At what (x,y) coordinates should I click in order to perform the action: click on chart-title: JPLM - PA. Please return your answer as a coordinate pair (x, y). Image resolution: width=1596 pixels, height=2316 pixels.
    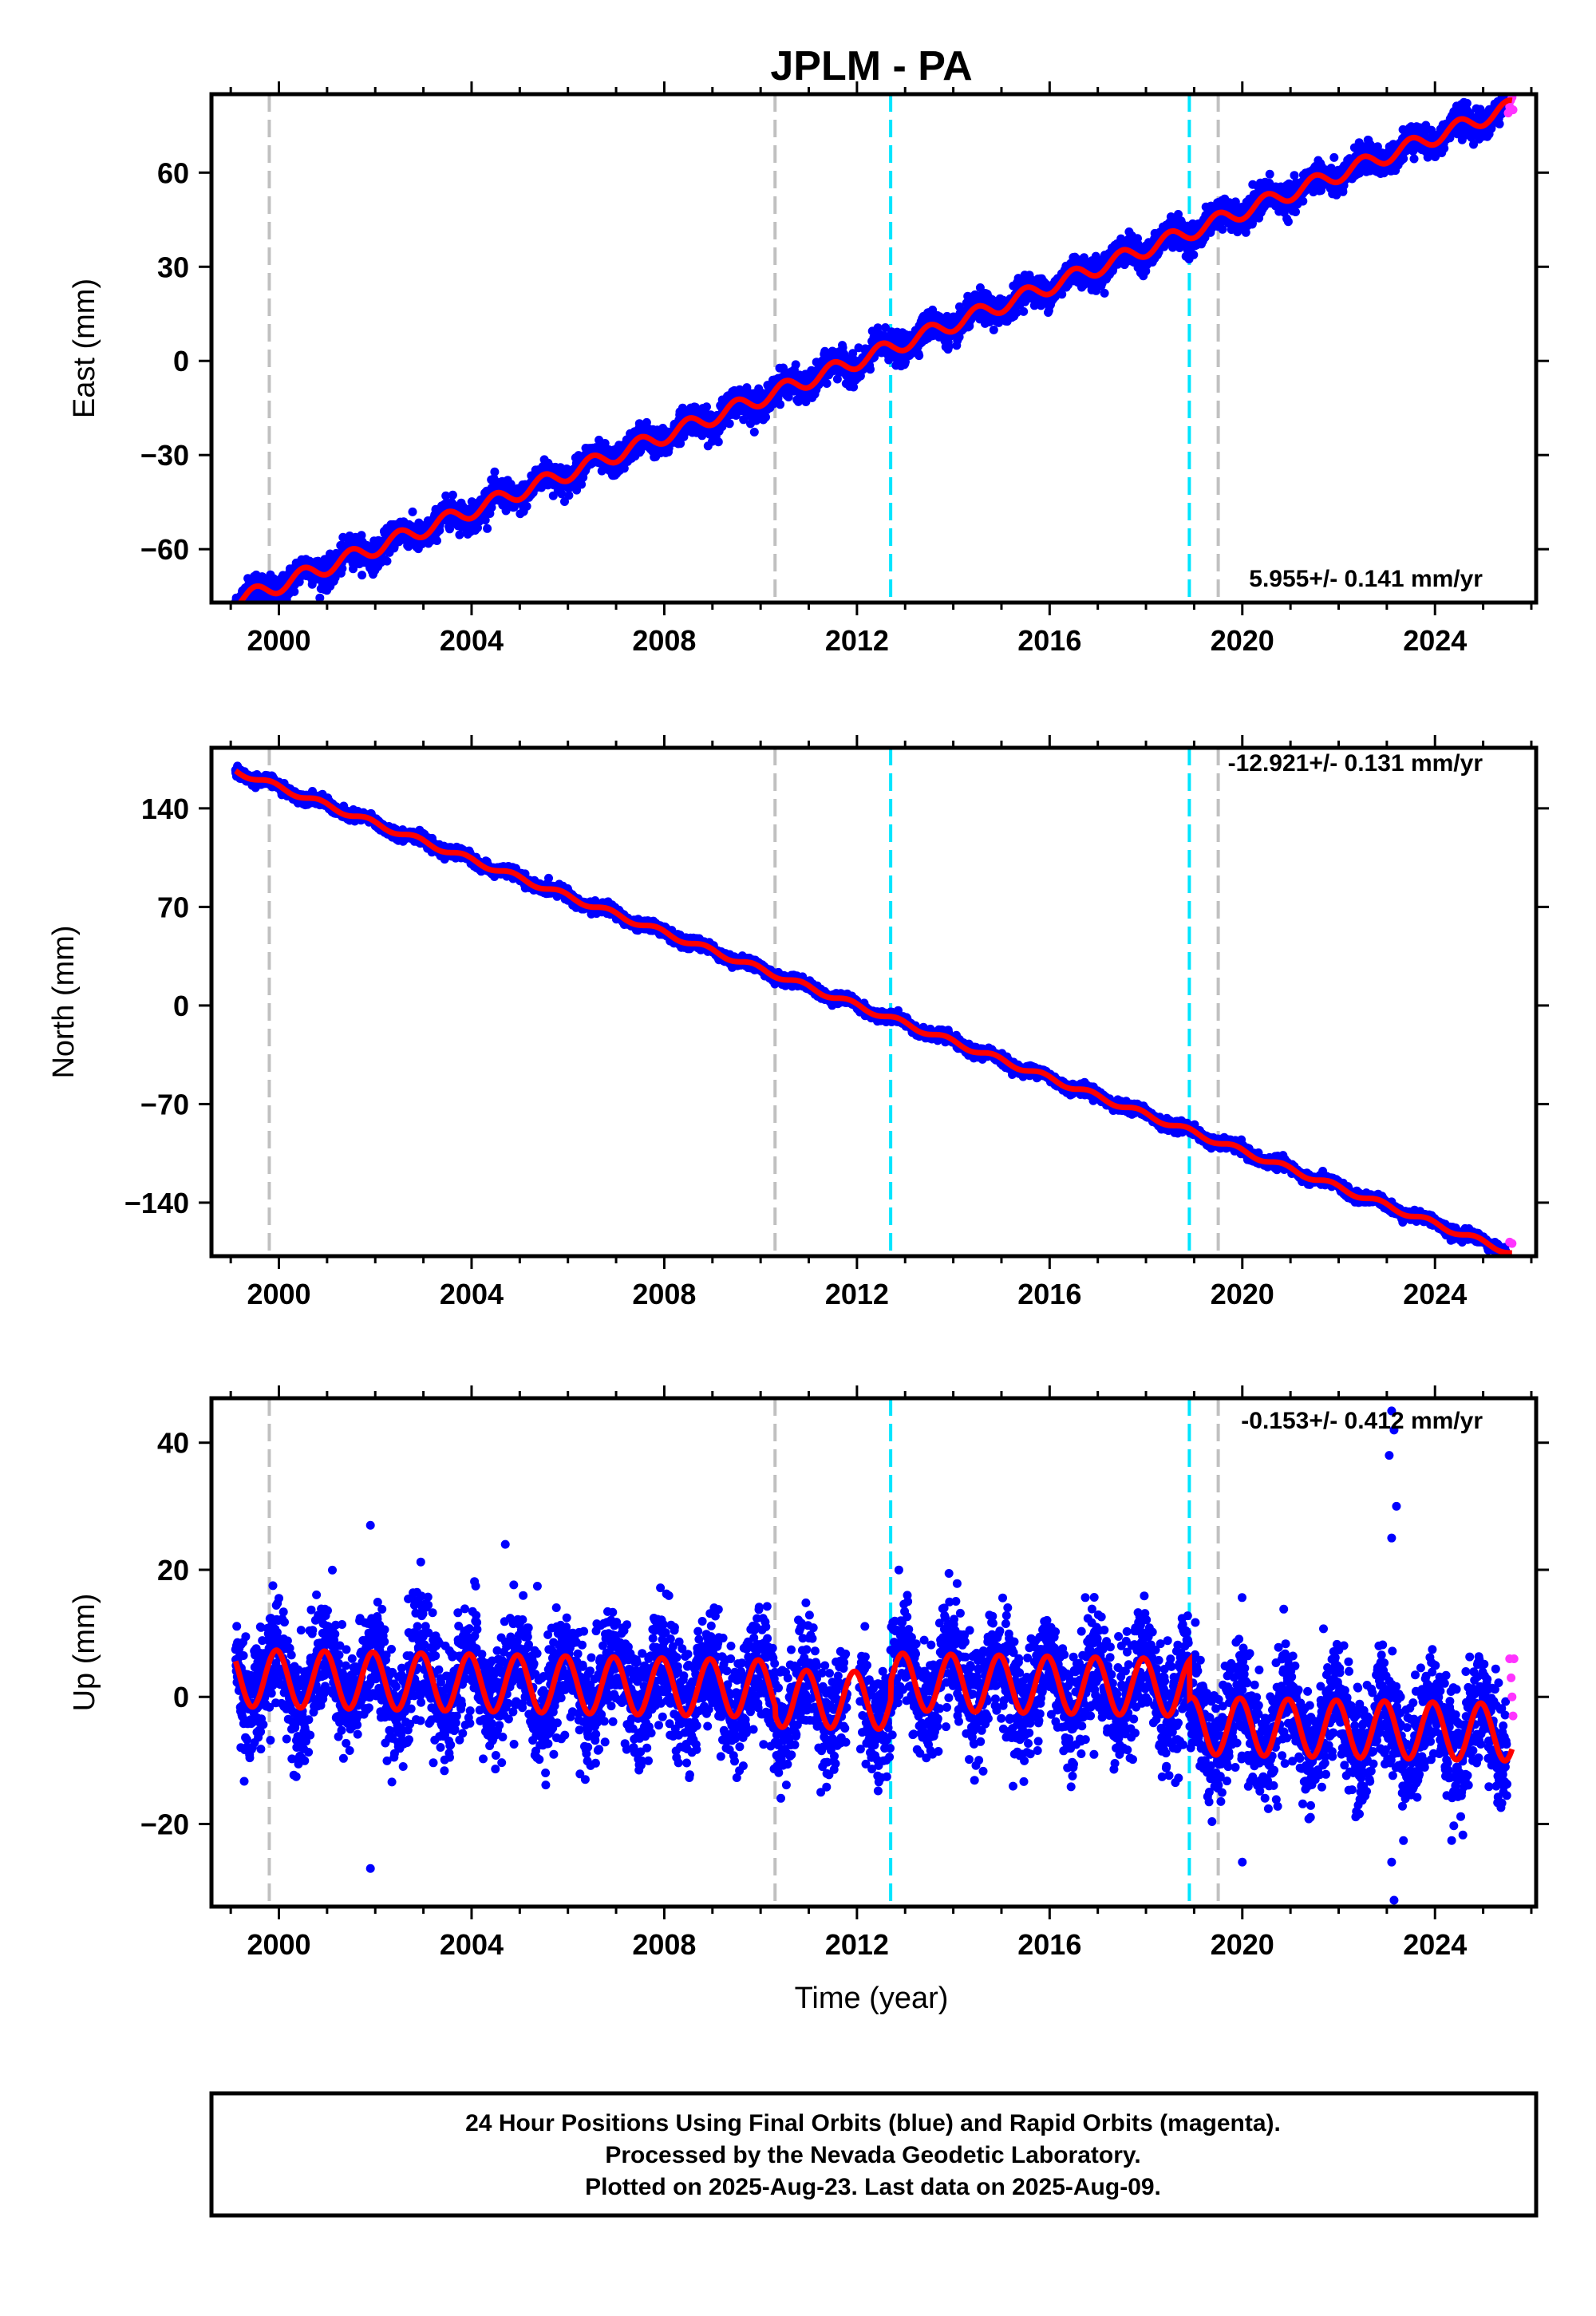
    Looking at the image, I should click on (871, 66).